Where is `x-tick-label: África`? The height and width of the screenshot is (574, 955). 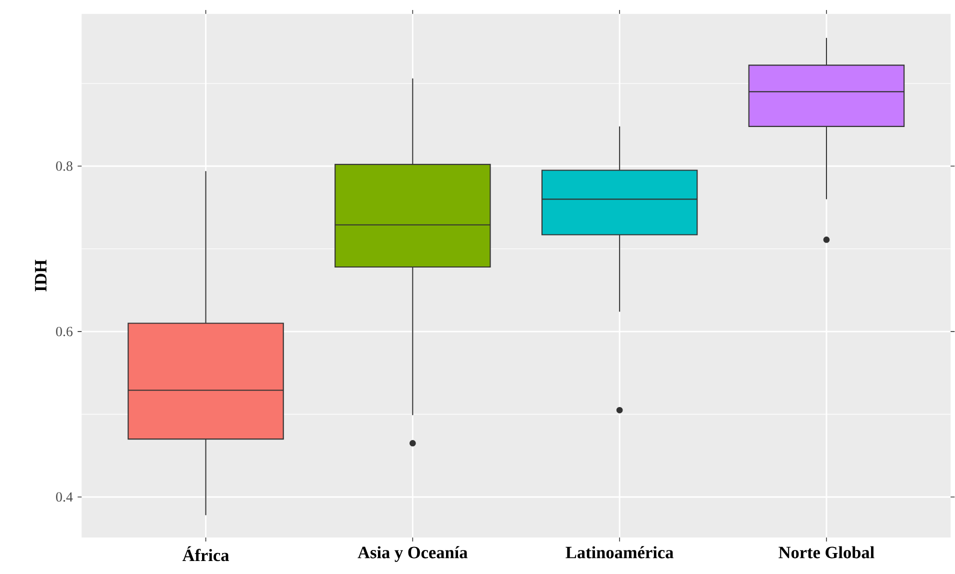 x-tick-label: África is located at coordinates (205, 553).